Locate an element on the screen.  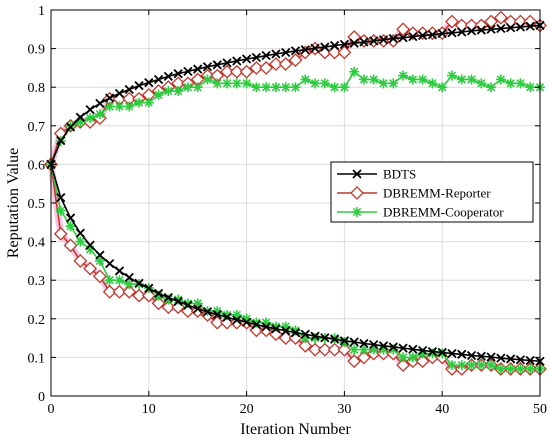
x-tick-label: 30 is located at coordinates (344, 409).